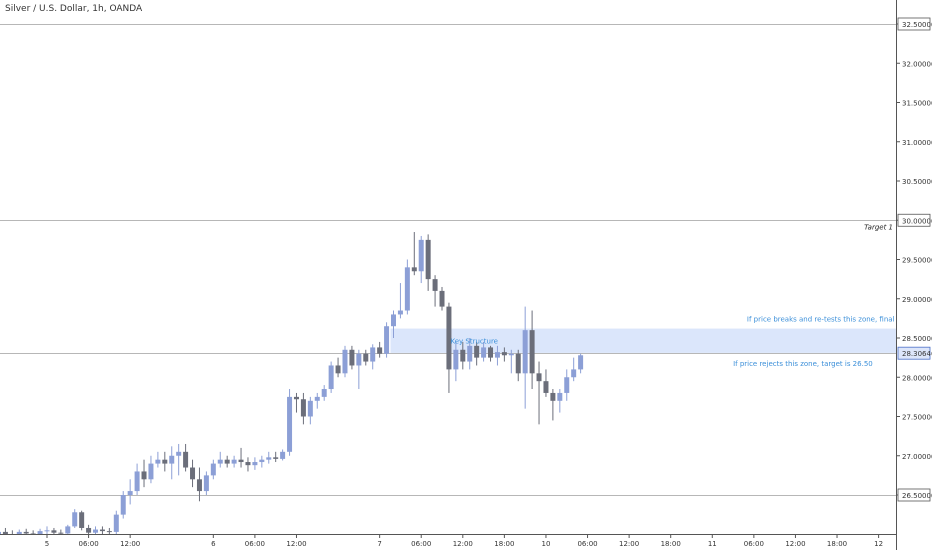 The width and height of the screenshot is (932, 554). I want to click on time-tick-label: 7, so click(379, 544).